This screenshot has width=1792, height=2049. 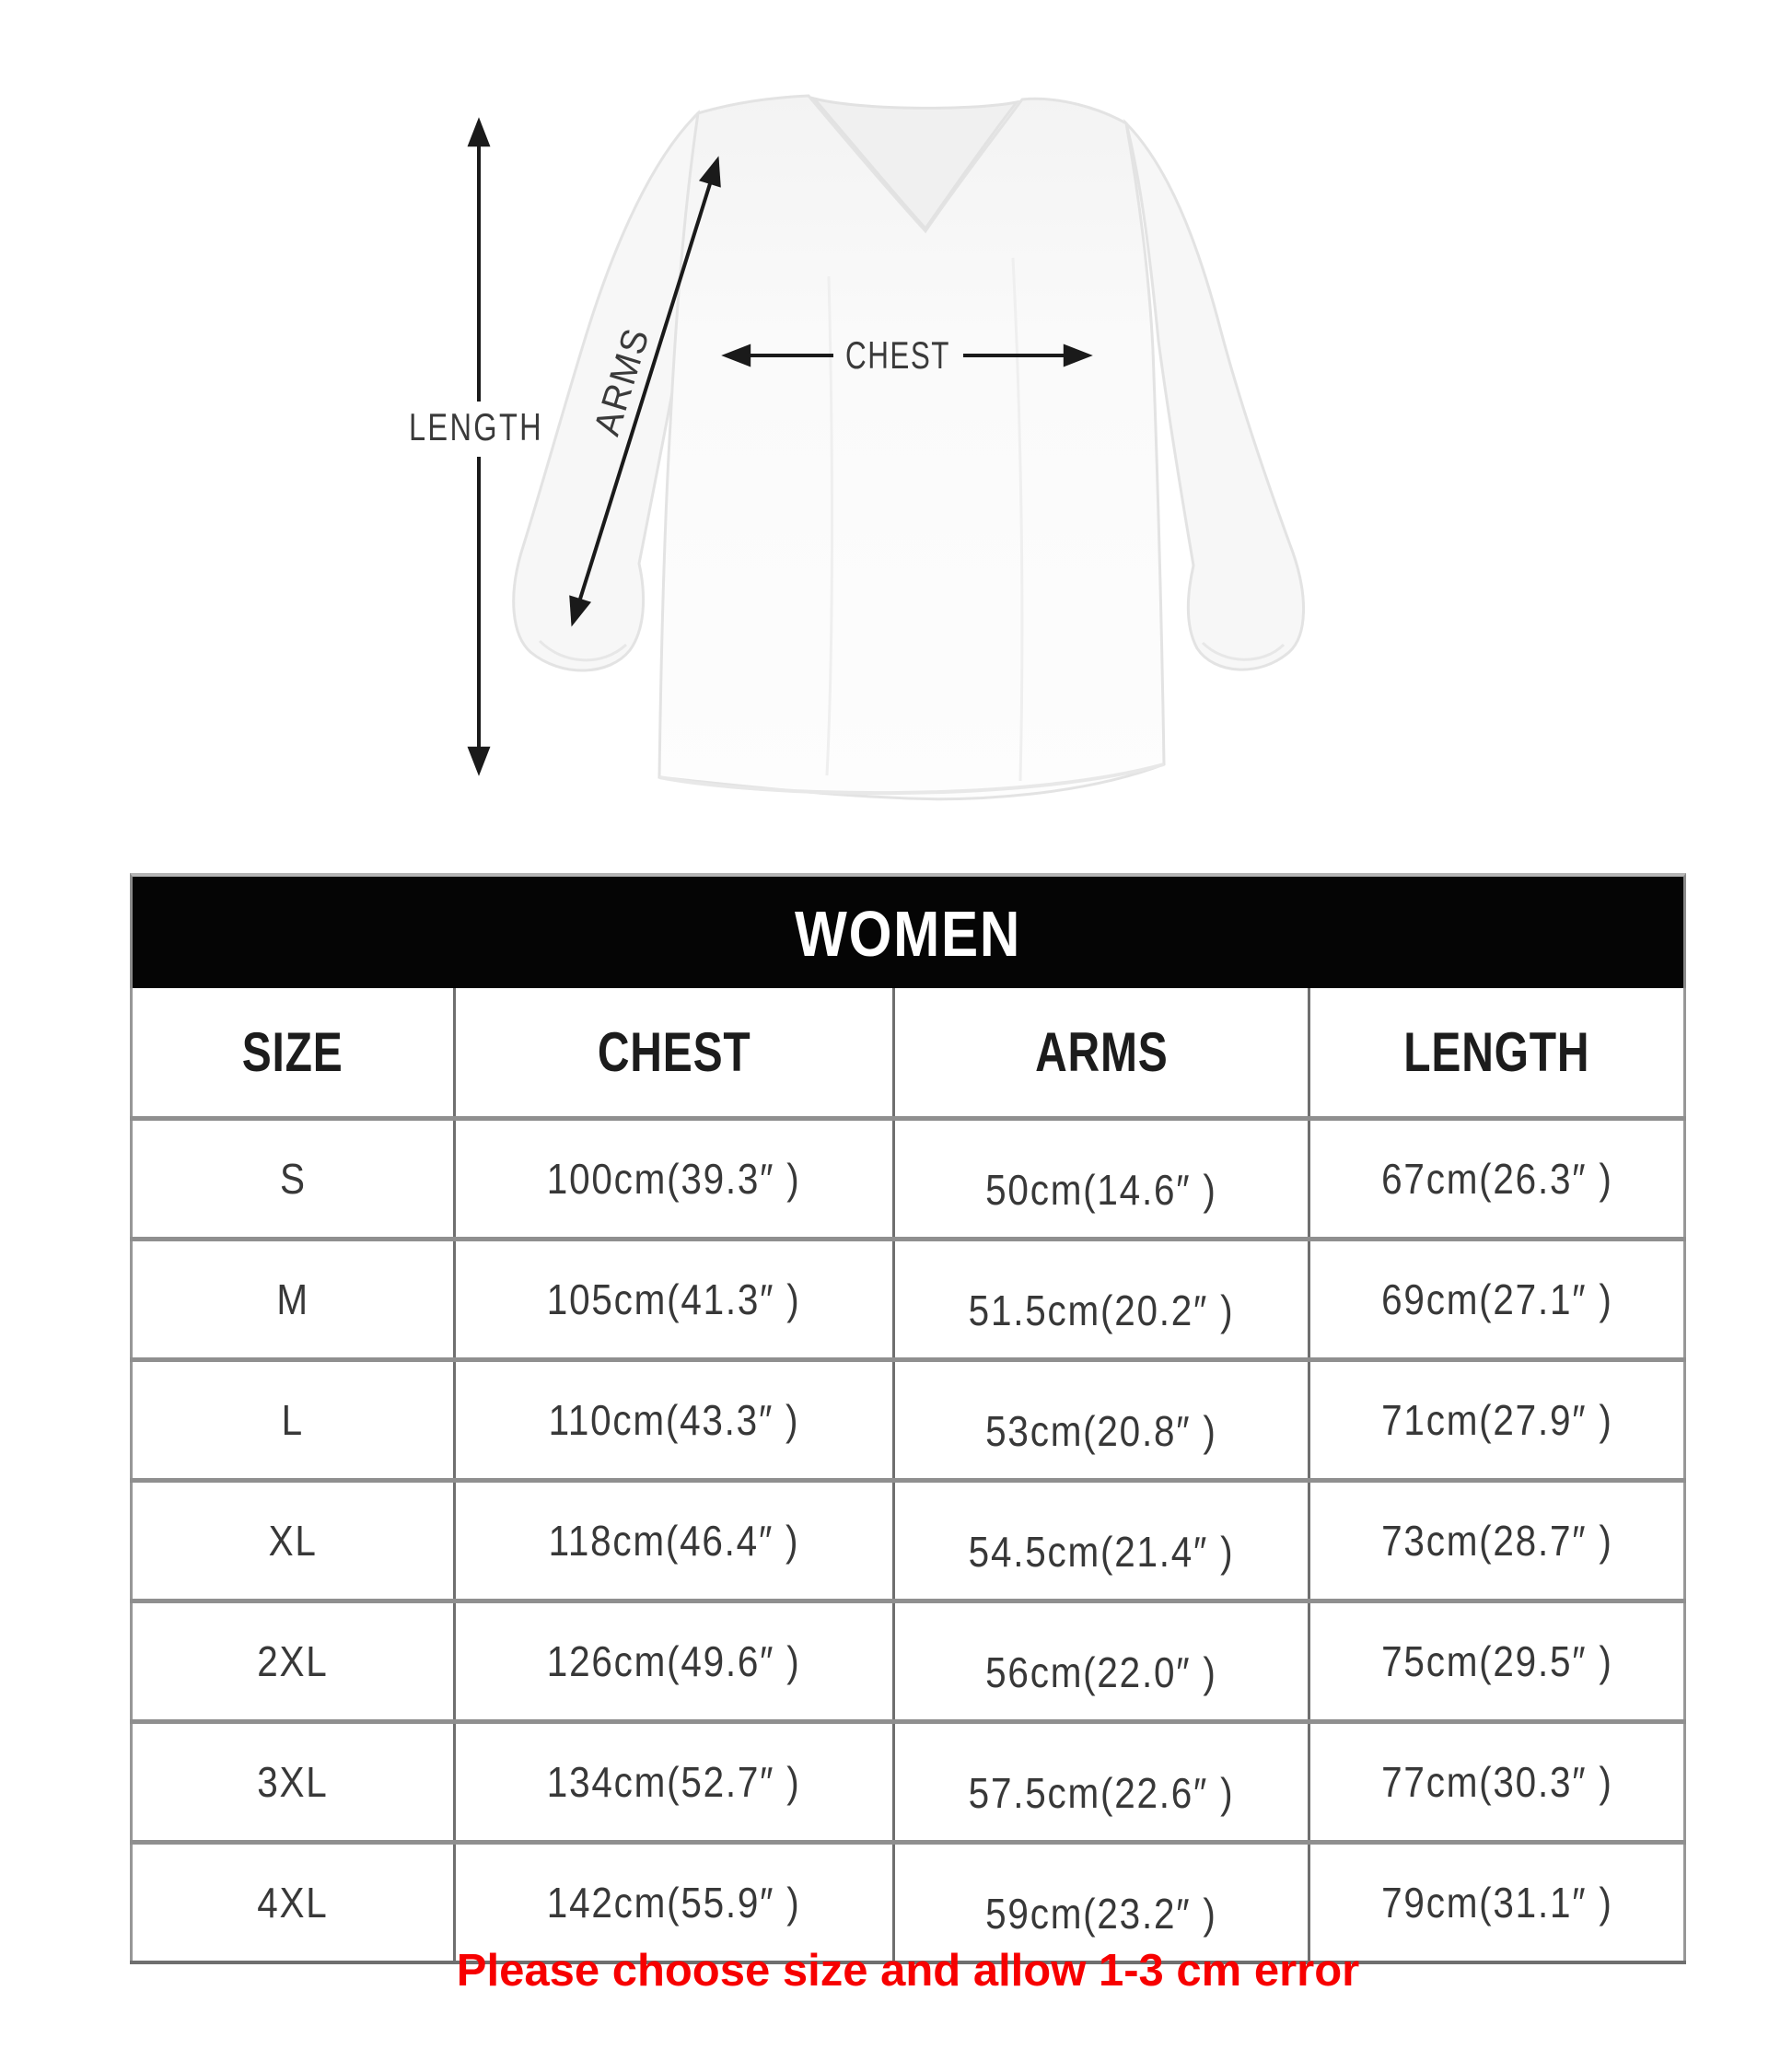 I want to click on cell-length: 71cm(27.9″ ), so click(x=1496, y=1419).